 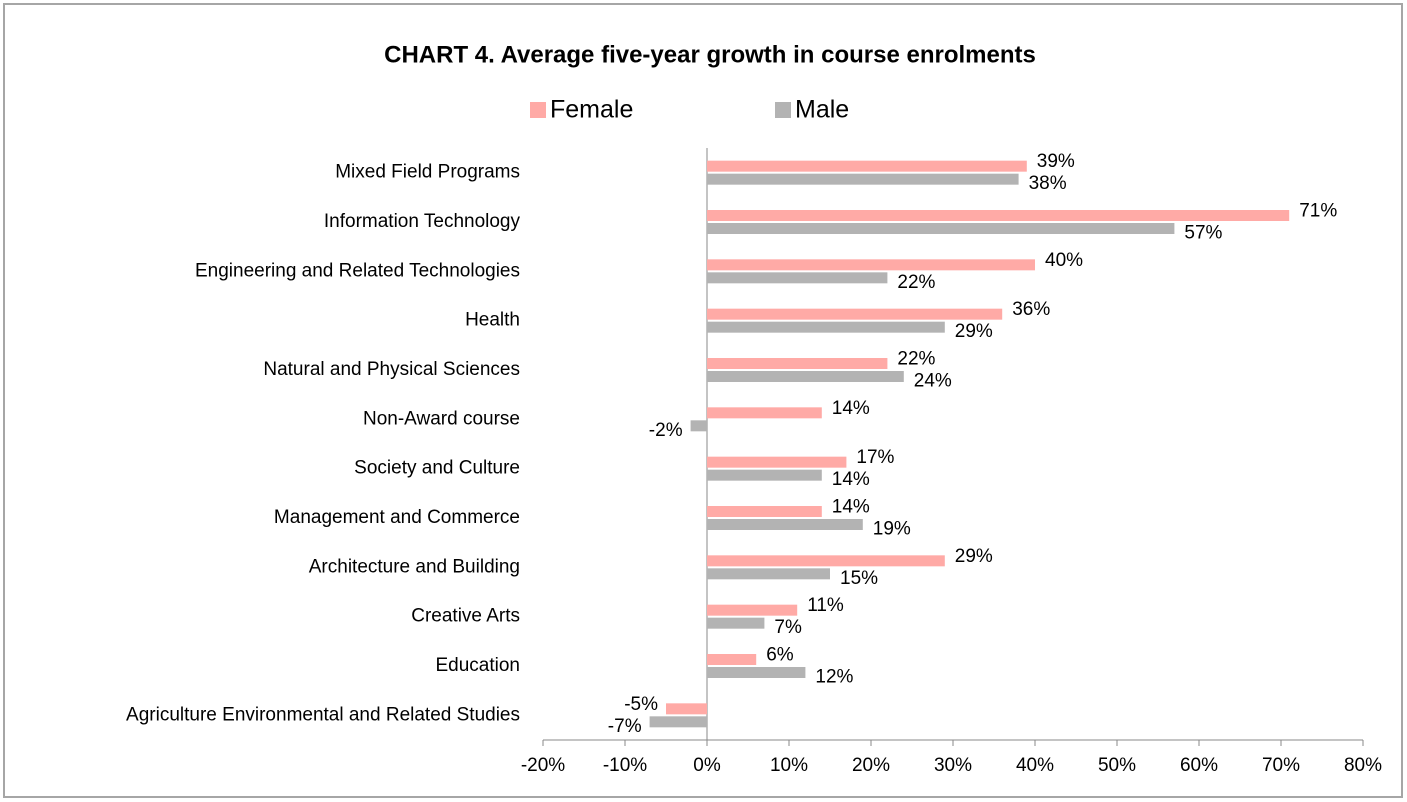 What do you see at coordinates (1064, 260) in the screenshot?
I see `data-label: 40%` at bounding box center [1064, 260].